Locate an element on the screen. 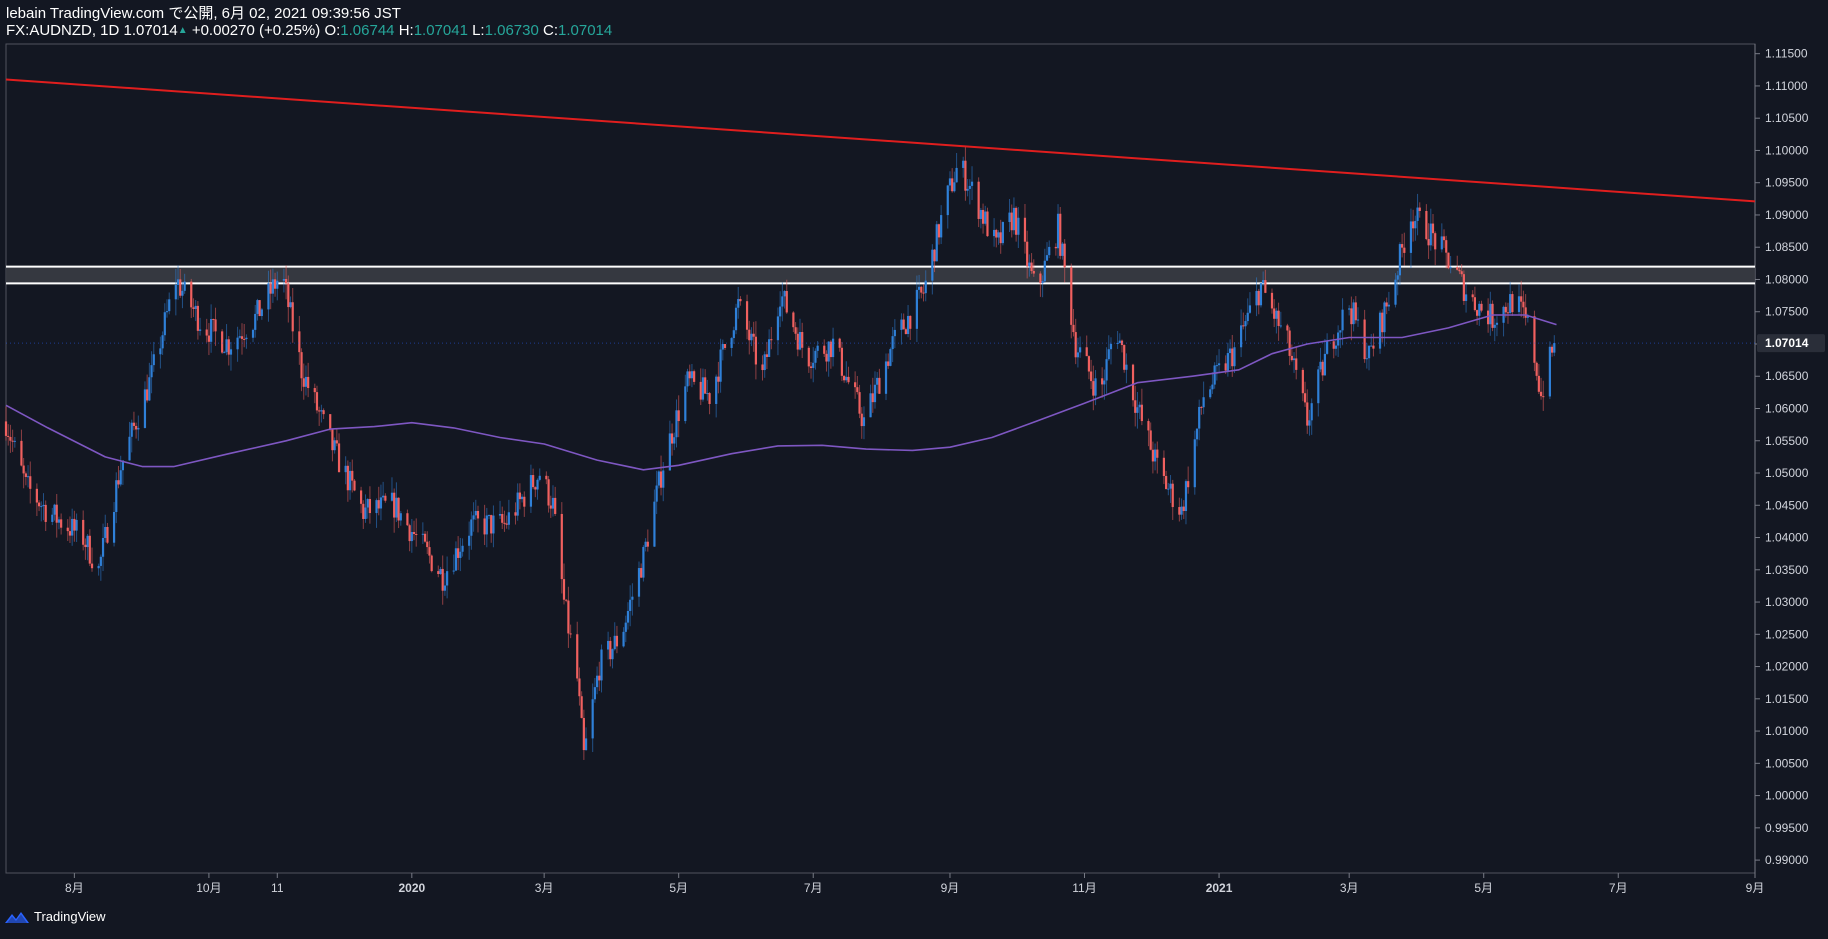 This screenshot has width=1828, height=939. y-tick-label: 1.09000 is located at coordinates (1787, 215).